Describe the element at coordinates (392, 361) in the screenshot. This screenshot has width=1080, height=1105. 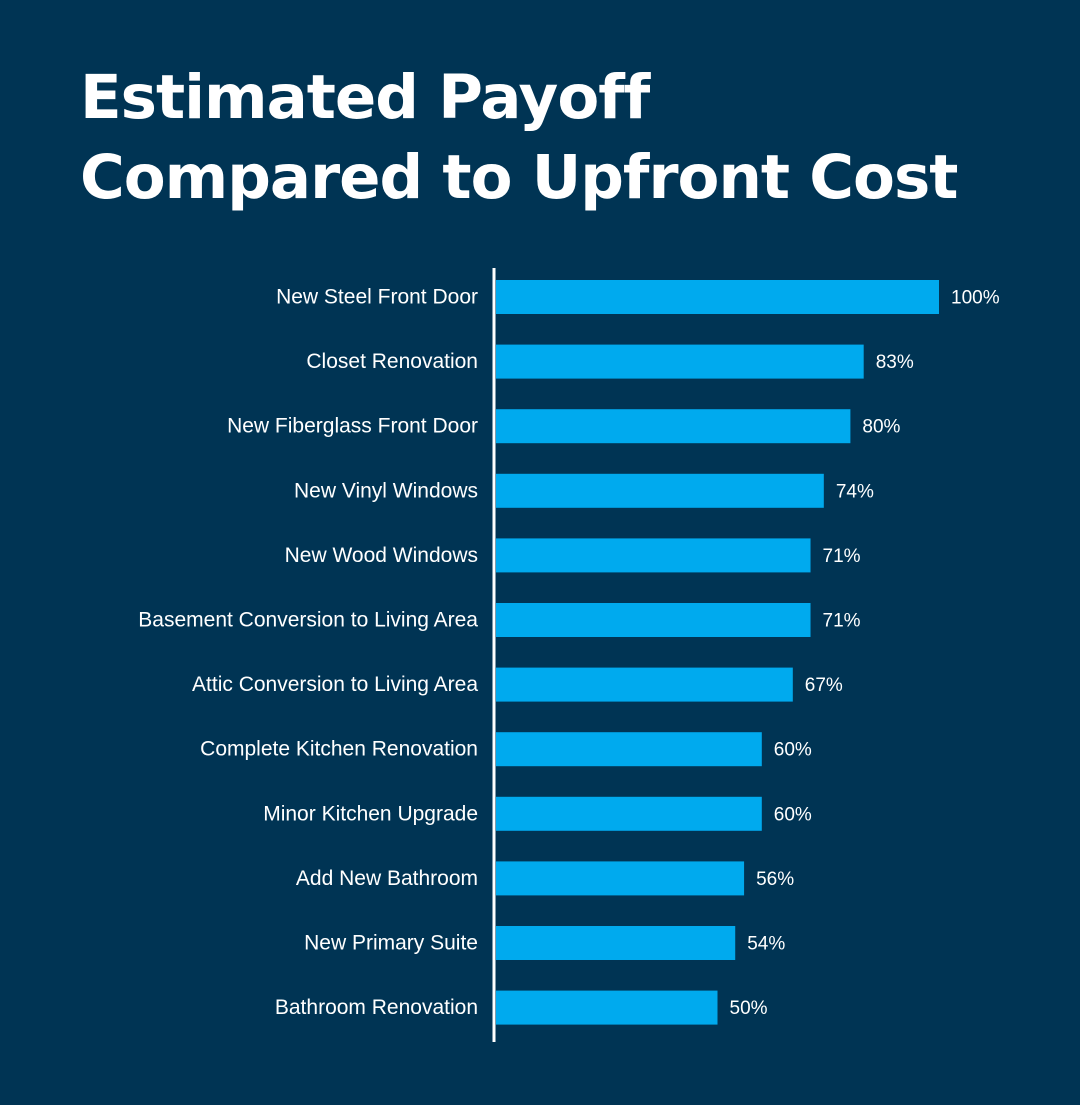
I see `category-label: Closet Renovation` at that location.